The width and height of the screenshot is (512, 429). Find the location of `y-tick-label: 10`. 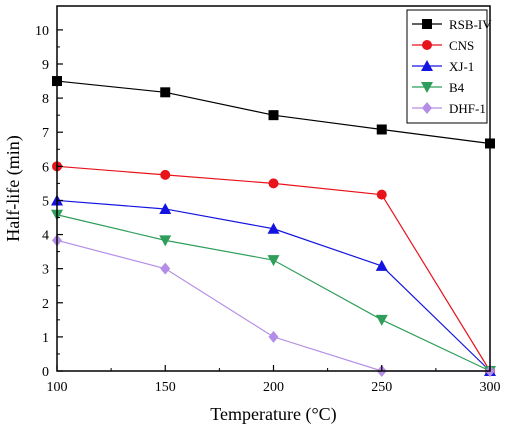

y-tick-label: 10 is located at coordinates (42, 31).